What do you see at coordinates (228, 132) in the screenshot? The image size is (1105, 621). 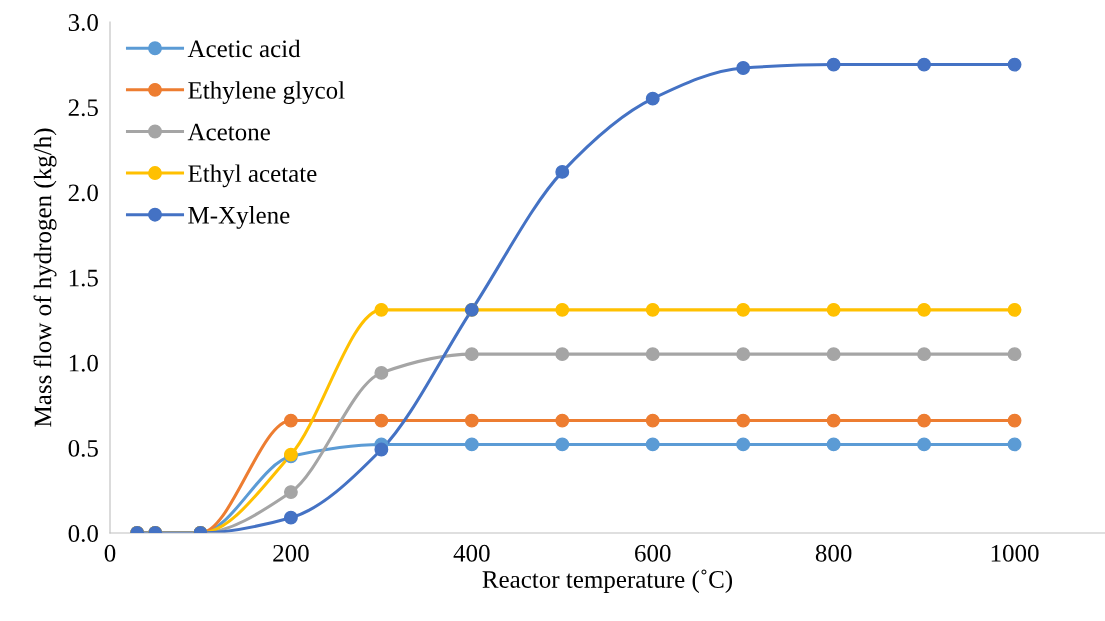 I see `legend-label: Acetone` at bounding box center [228, 132].